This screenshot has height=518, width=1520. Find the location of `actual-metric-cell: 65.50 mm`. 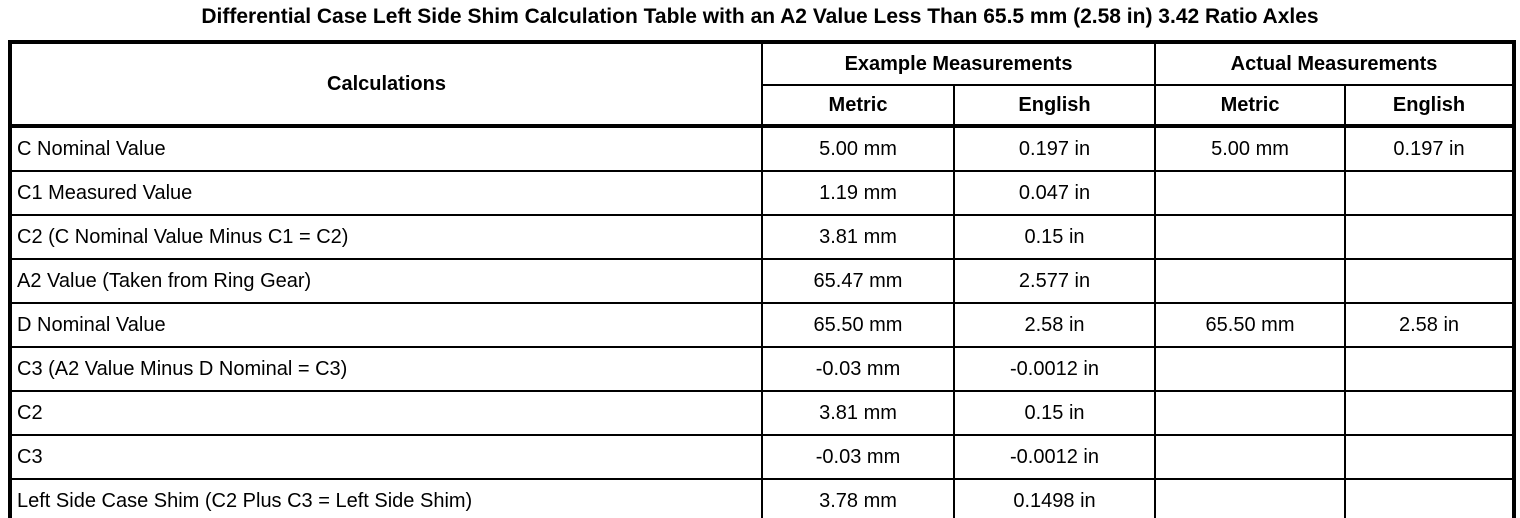

actual-metric-cell: 65.50 mm is located at coordinates (1250, 325).